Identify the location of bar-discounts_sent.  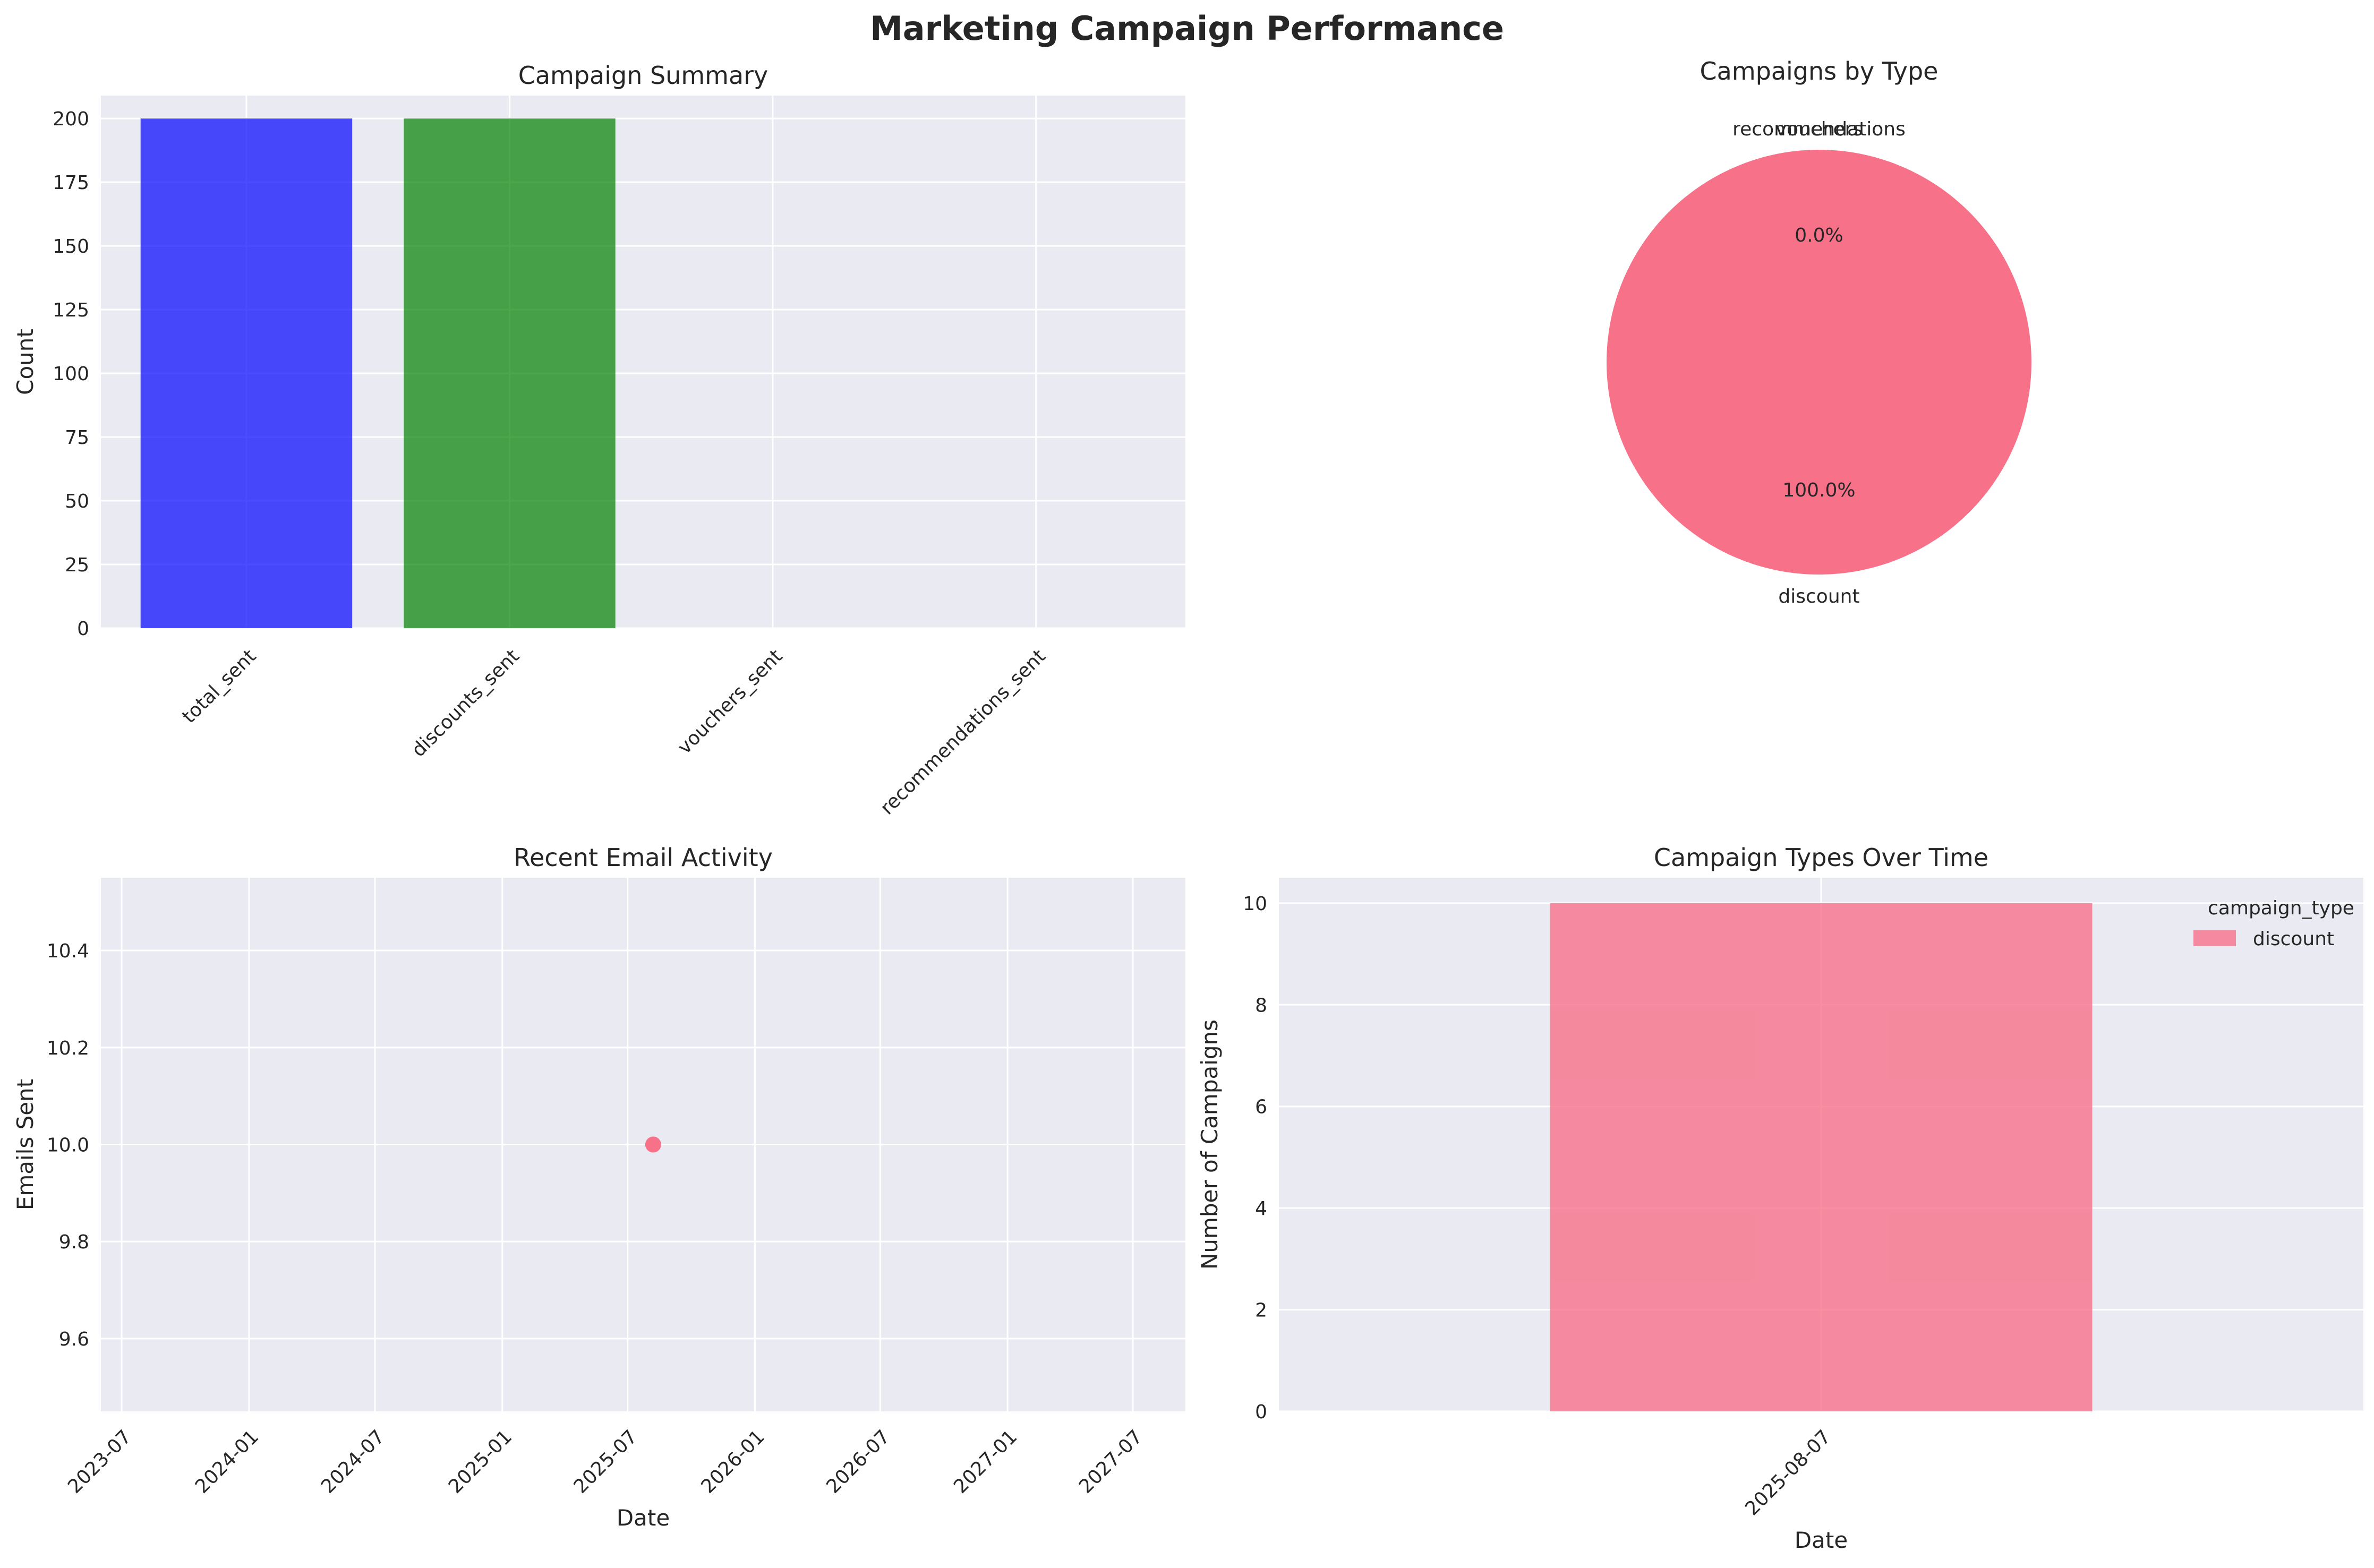
(510, 373).